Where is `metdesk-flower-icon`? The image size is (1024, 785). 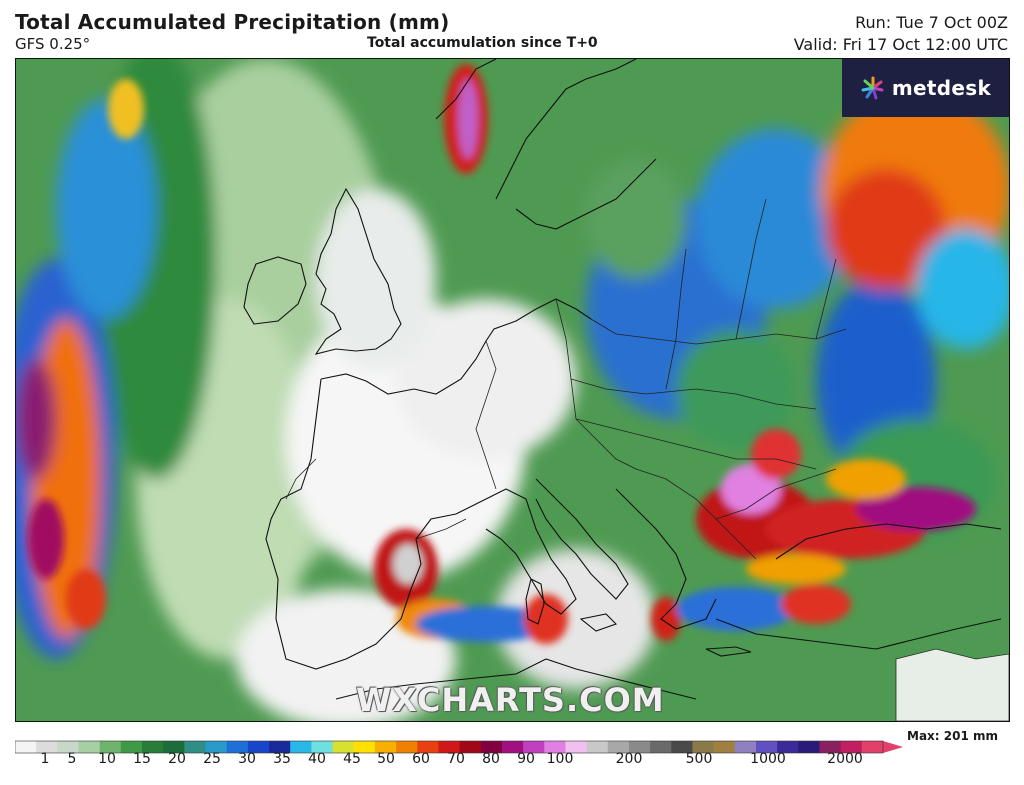 metdesk-flower-icon is located at coordinates (872, 88).